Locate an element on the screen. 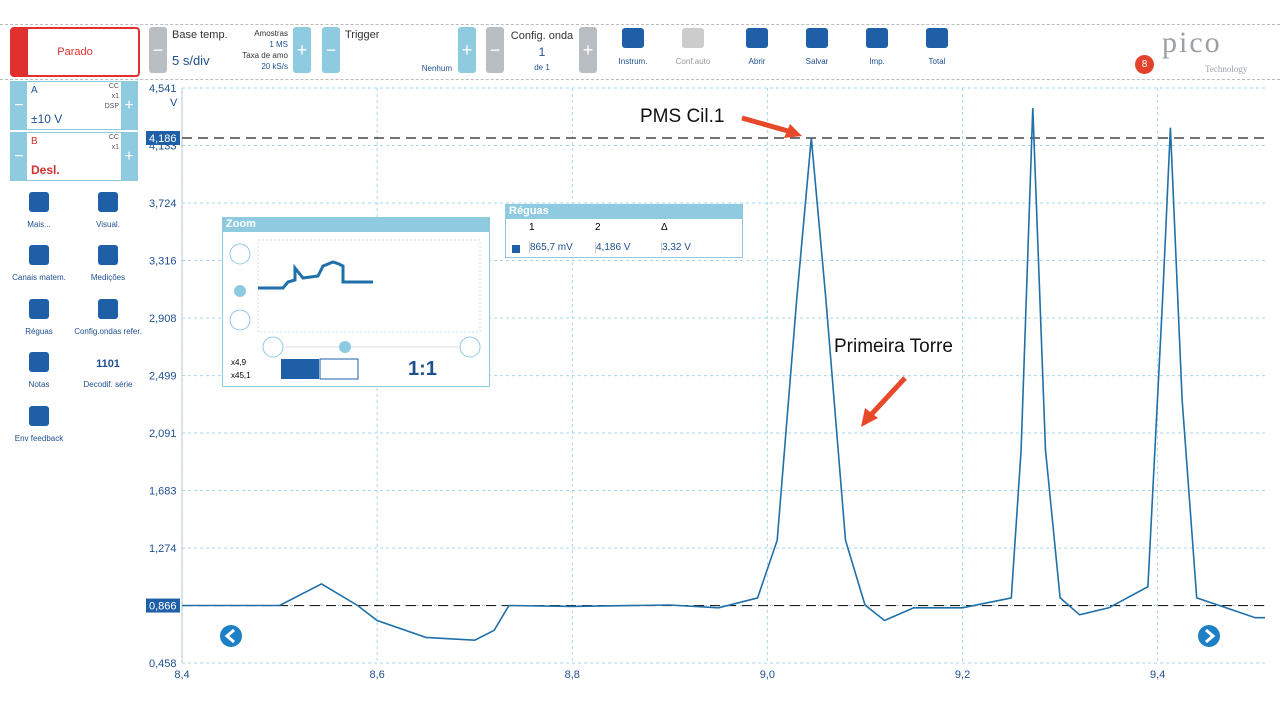 This screenshot has width=1280, height=720. channel-box: − + A ±10 V CC x1 DSP is located at coordinates (74, 105).